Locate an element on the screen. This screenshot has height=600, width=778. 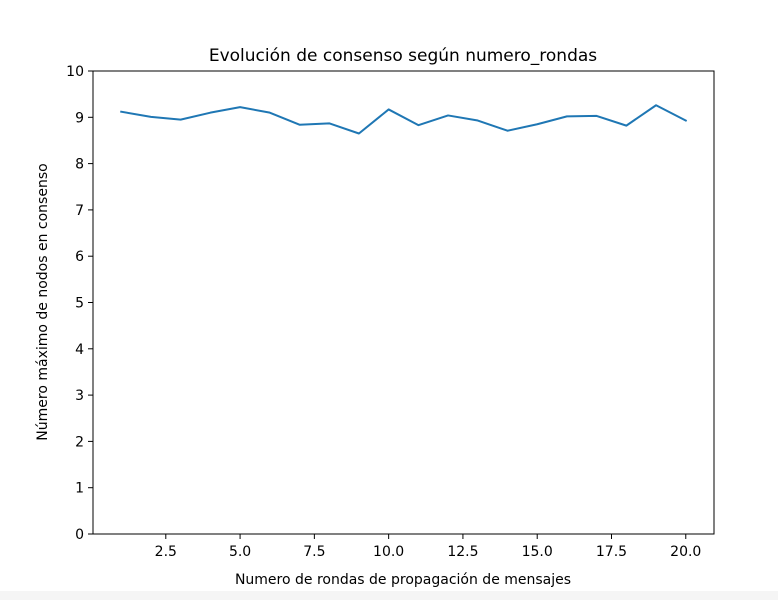
y-tick-label: 5 is located at coordinates (79, 304).